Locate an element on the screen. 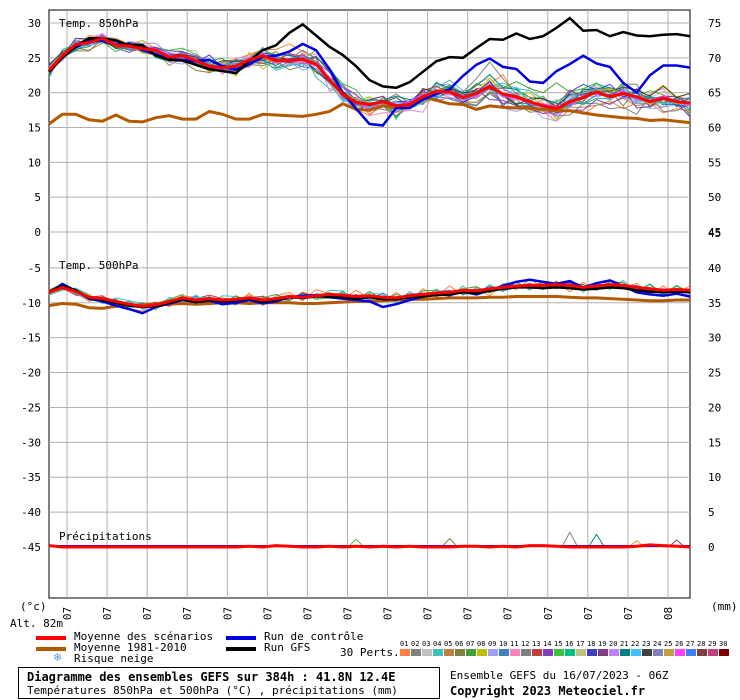 The image size is (740, 700). pert-legend-number: 11 is located at coordinates (514, 644).